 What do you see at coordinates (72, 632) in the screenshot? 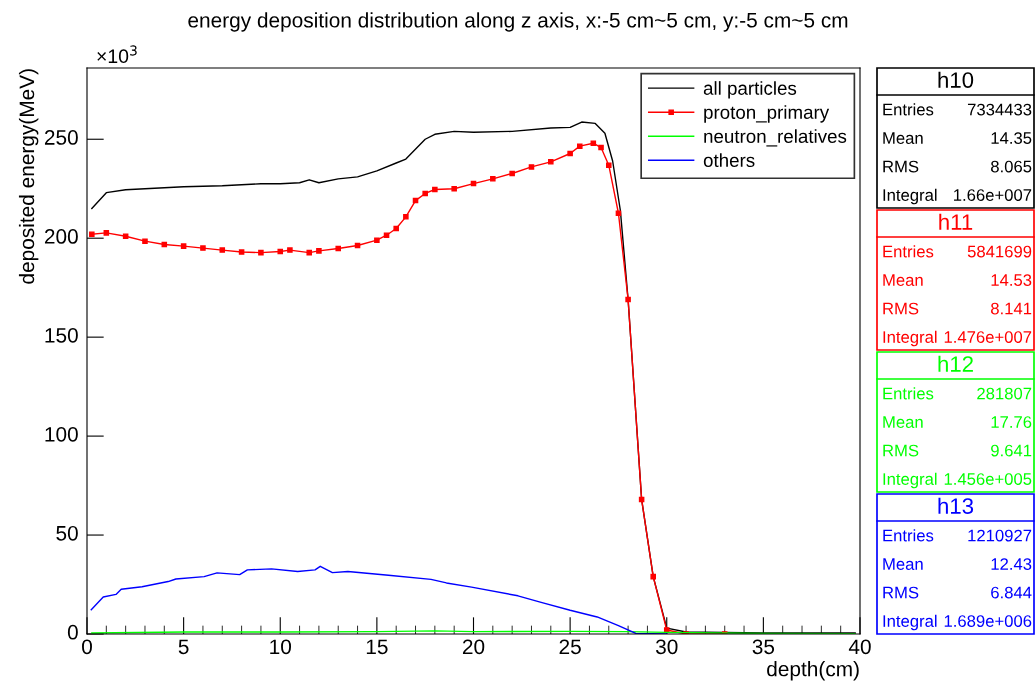
I see `y-tick-label: 0` at bounding box center [72, 632].